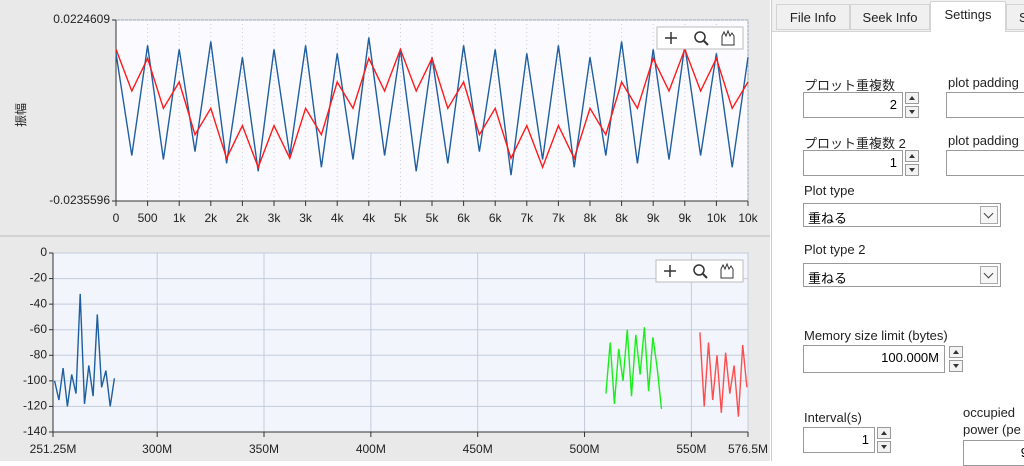 The height and width of the screenshot is (466, 1024). What do you see at coordinates (180, 218) in the screenshot?
I see `x-tick-label: 1k` at bounding box center [180, 218].